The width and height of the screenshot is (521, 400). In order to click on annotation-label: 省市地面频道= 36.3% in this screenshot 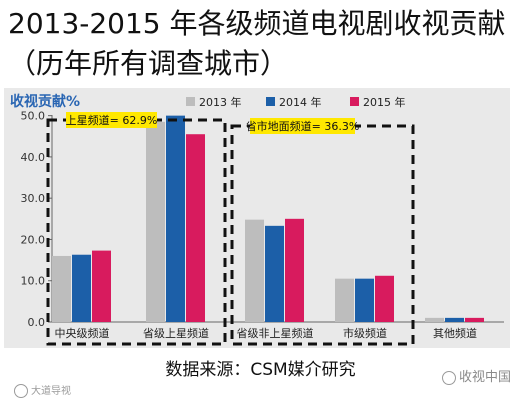, I will do `click(303, 126)`.